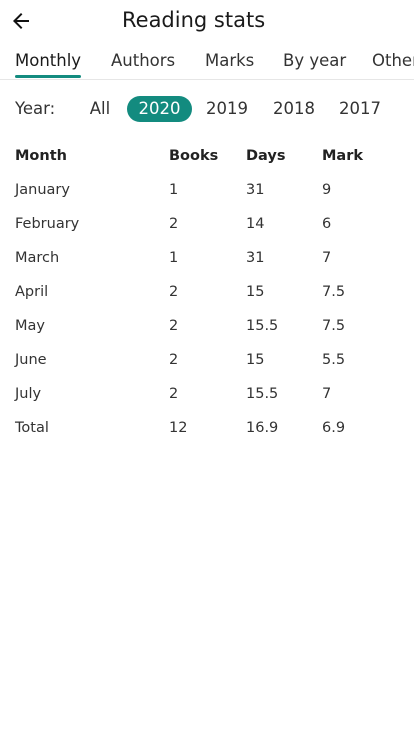  Describe the element at coordinates (327, 190) in the screenshot. I see `mark-cell: 9` at that location.